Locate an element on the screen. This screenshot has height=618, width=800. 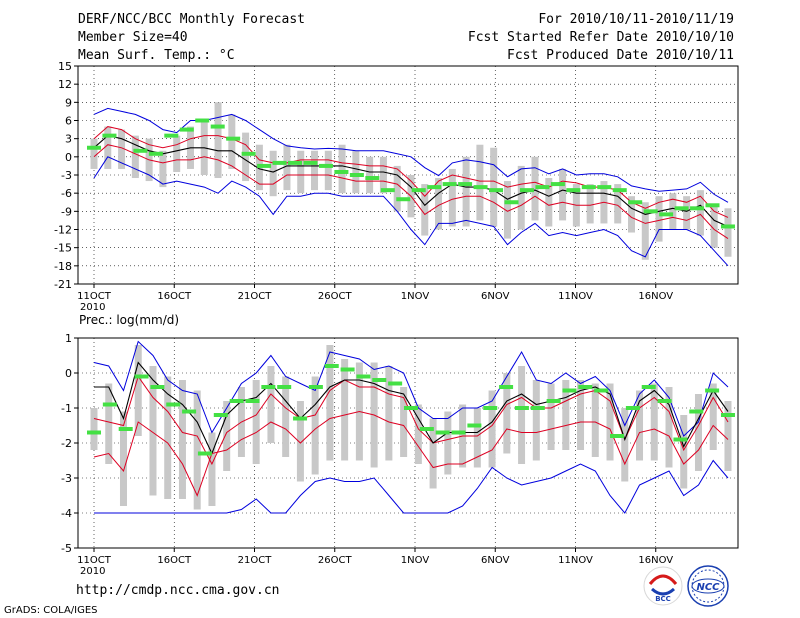
x-tick-label: 1NOV is located at coordinates (415, 560).